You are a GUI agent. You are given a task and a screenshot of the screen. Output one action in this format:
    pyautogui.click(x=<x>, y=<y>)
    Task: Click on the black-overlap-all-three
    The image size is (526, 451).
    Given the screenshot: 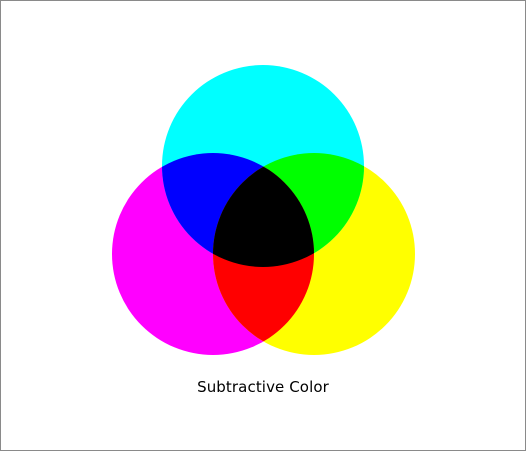 What is the action you would take?
    pyautogui.click(x=263, y=210)
    